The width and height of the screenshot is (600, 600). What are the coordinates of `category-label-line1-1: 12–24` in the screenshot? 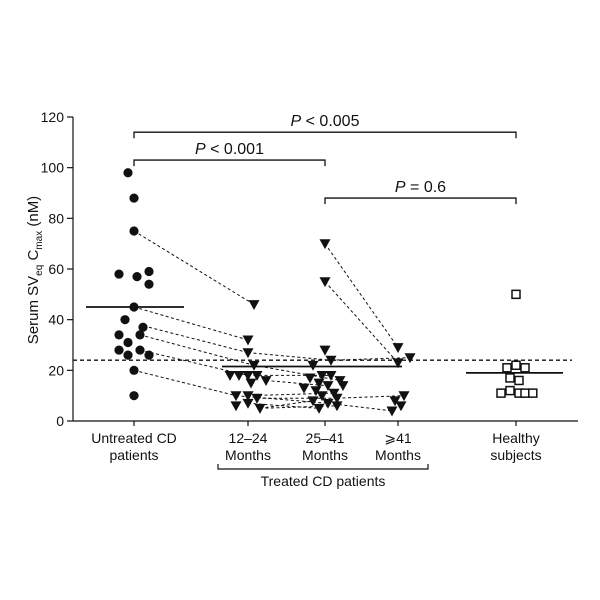 It's located at (248, 438).